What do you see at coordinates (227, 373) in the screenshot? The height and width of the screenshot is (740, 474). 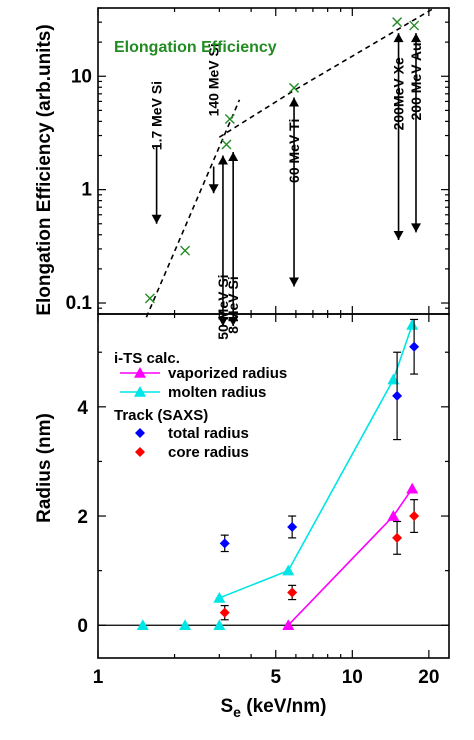 I see `legend-label: vaporized radius` at bounding box center [227, 373].